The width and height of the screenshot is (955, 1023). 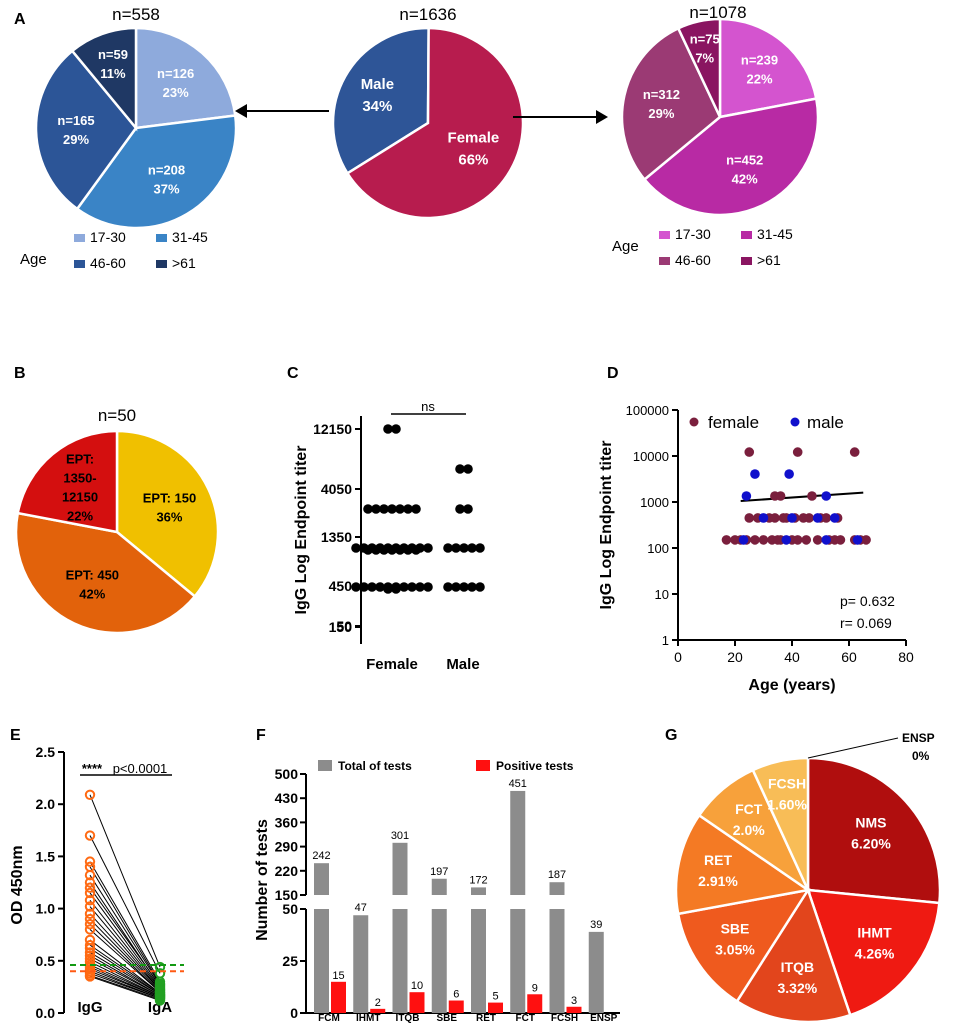 What do you see at coordinates (574, 1001) in the screenshot?
I see `f-bar-positive-label-fcsh: 3` at bounding box center [574, 1001].